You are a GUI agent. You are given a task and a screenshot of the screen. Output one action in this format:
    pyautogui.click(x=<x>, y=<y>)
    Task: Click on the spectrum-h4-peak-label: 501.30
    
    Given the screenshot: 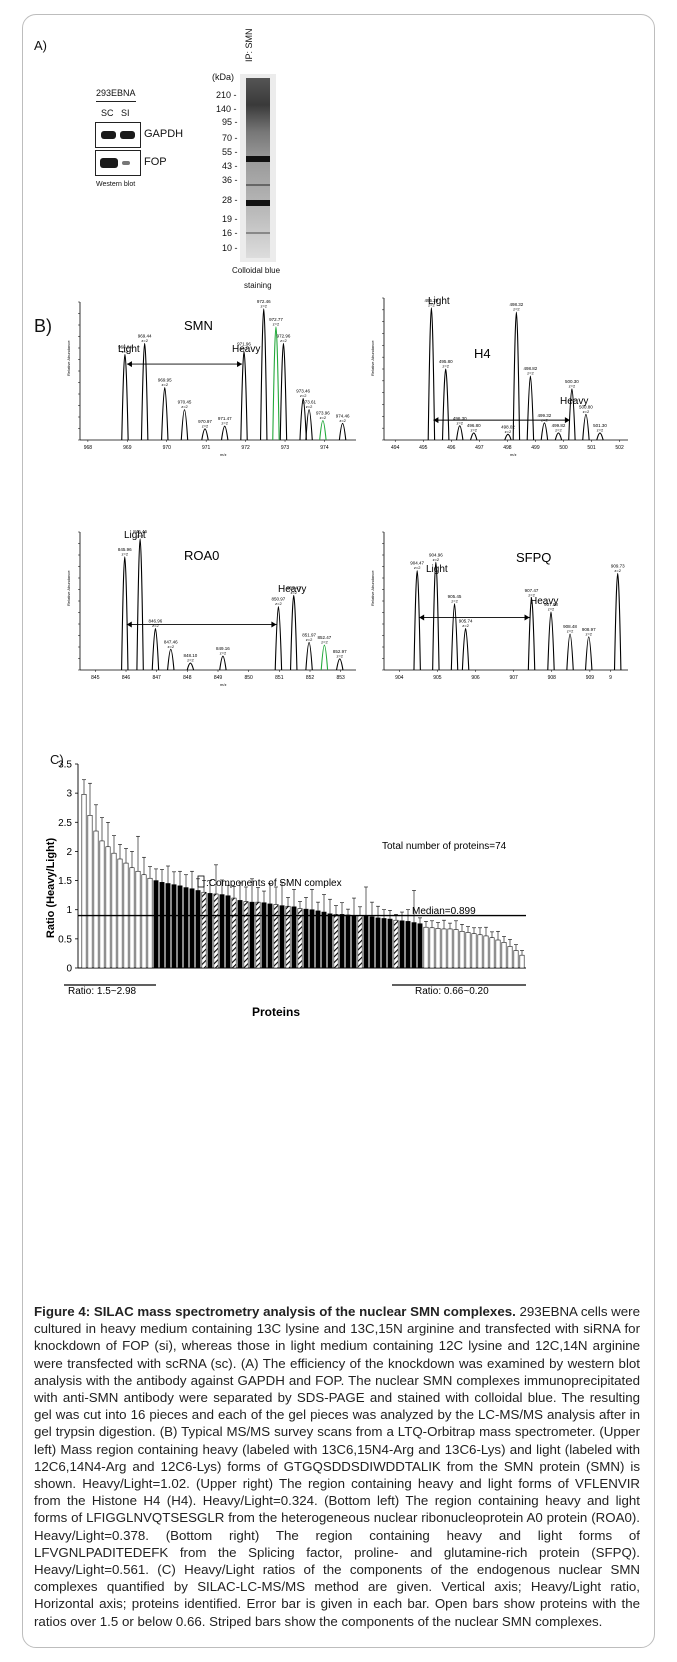 What is the action you would take?
    pyautogui.click(x=600, y=425)
    